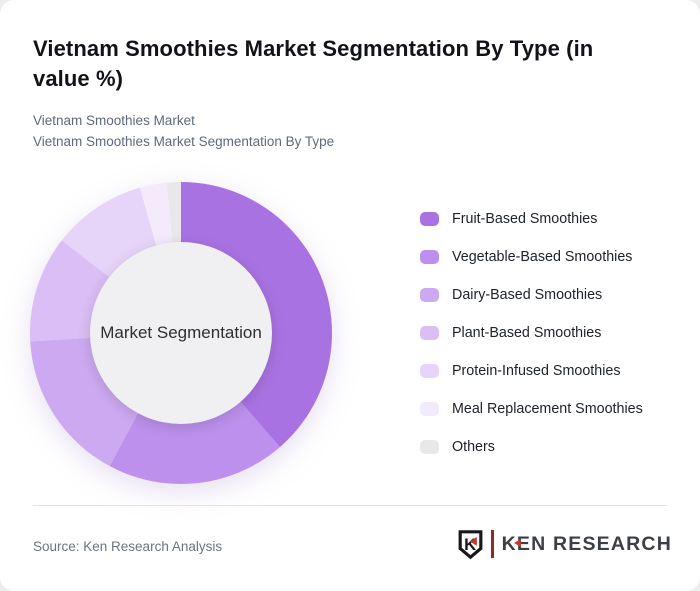 This screenshot has height=591, width=700. I want to click on logo-wordmark-text: KEN RESEARCH, so click(586, 543).